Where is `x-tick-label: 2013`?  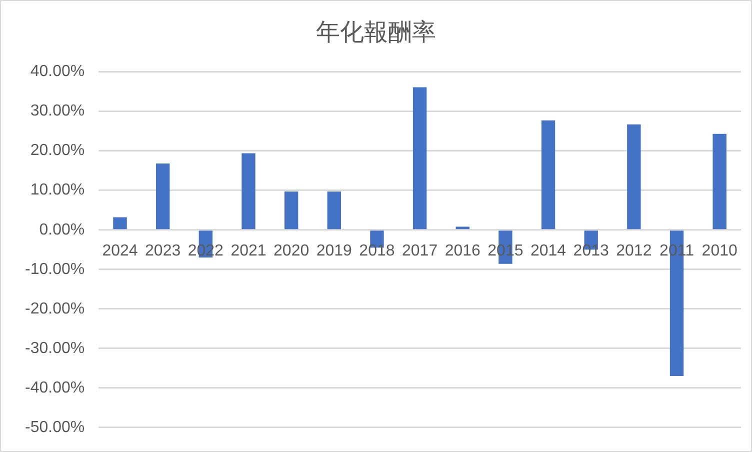 x-tick-label: 2013 is located at coordinates (591, 251).